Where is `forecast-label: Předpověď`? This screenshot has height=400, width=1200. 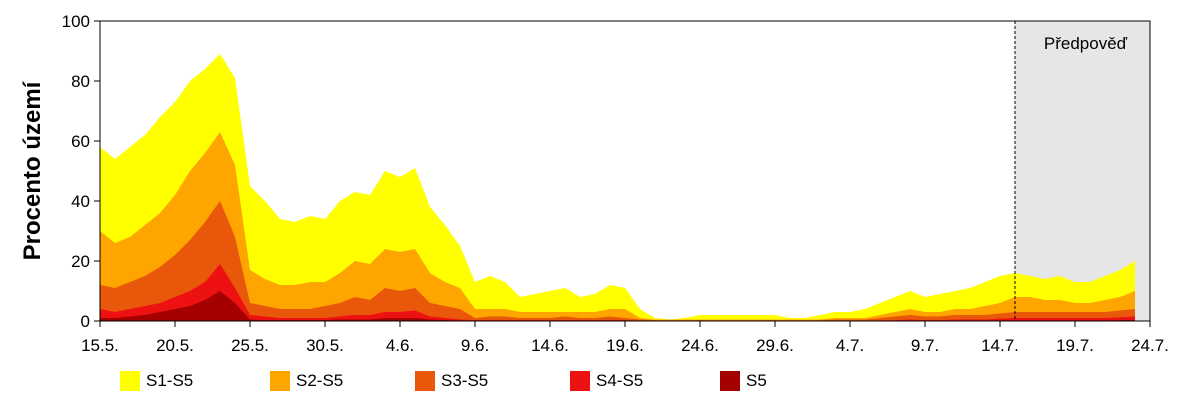
forecast-label: Předpověď is located at coordinates (1086, 43).